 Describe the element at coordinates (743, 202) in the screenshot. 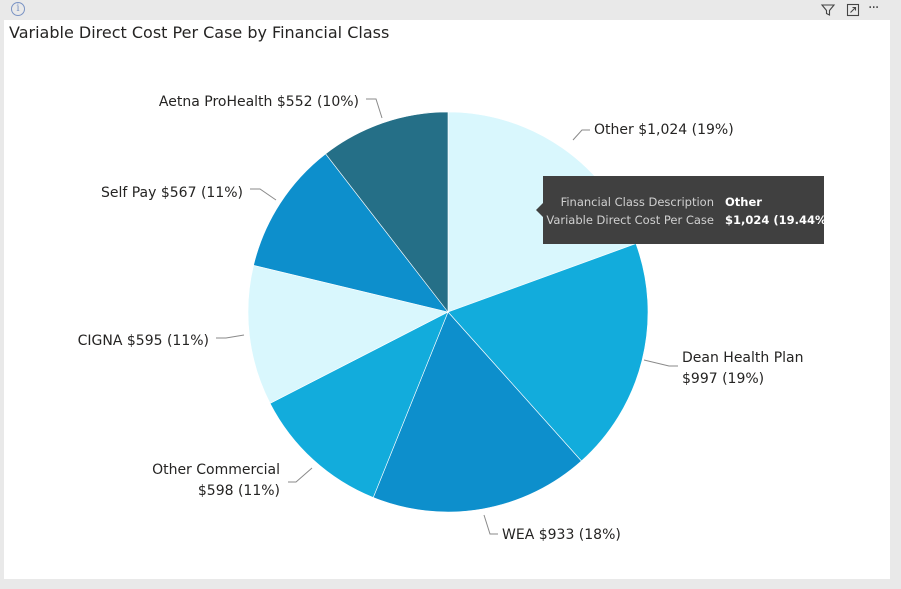

I see `tooltip-value: Other` at that location.